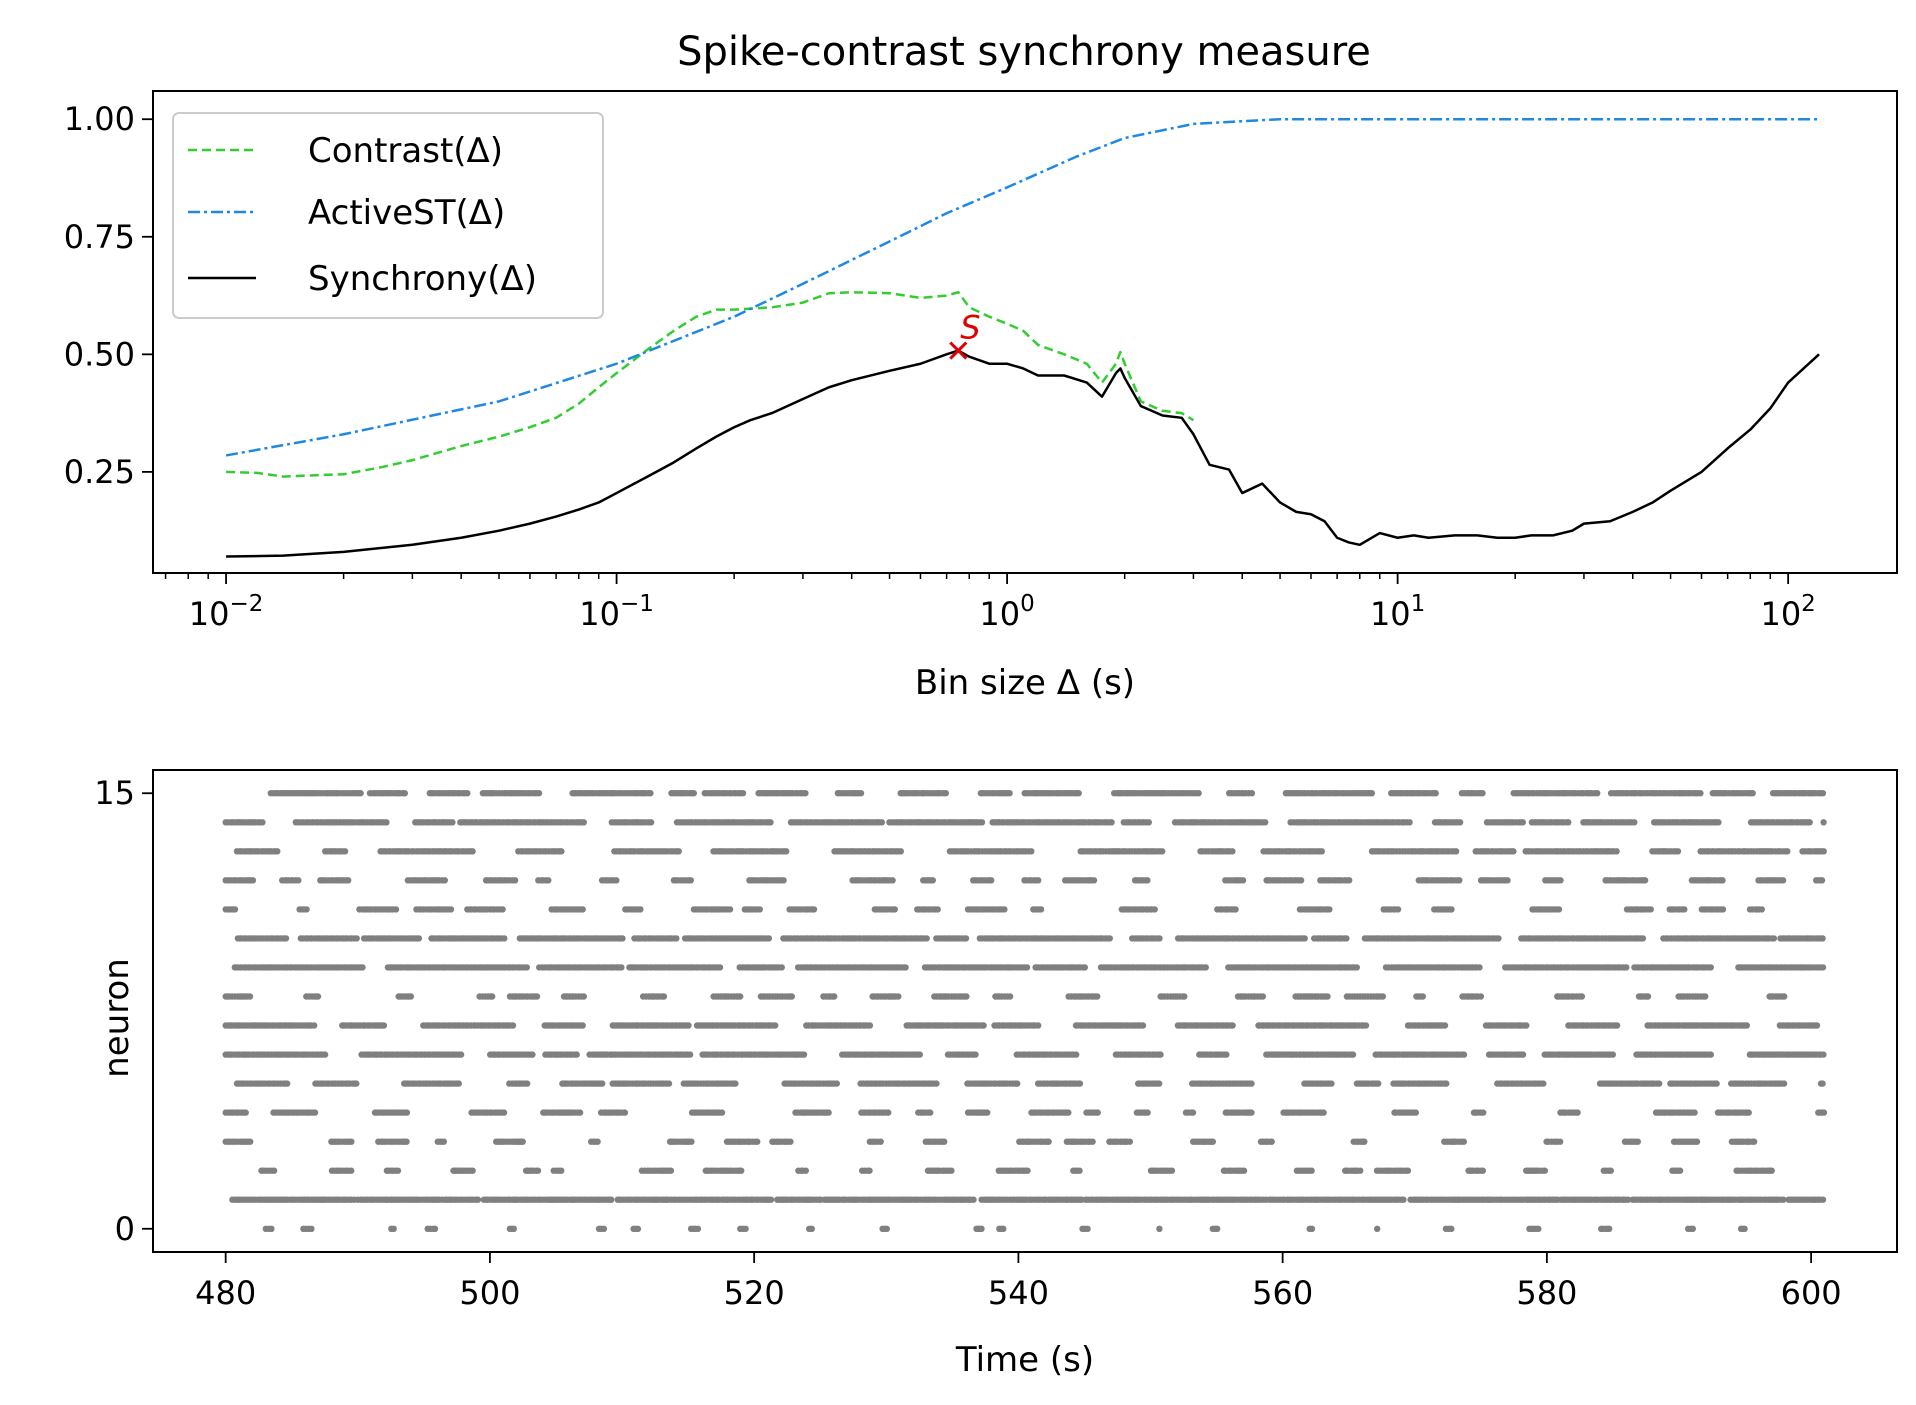  Describe the element at coordinates (125, 1229) in the screenshot. I see `y-tick-label: 0` at that location.